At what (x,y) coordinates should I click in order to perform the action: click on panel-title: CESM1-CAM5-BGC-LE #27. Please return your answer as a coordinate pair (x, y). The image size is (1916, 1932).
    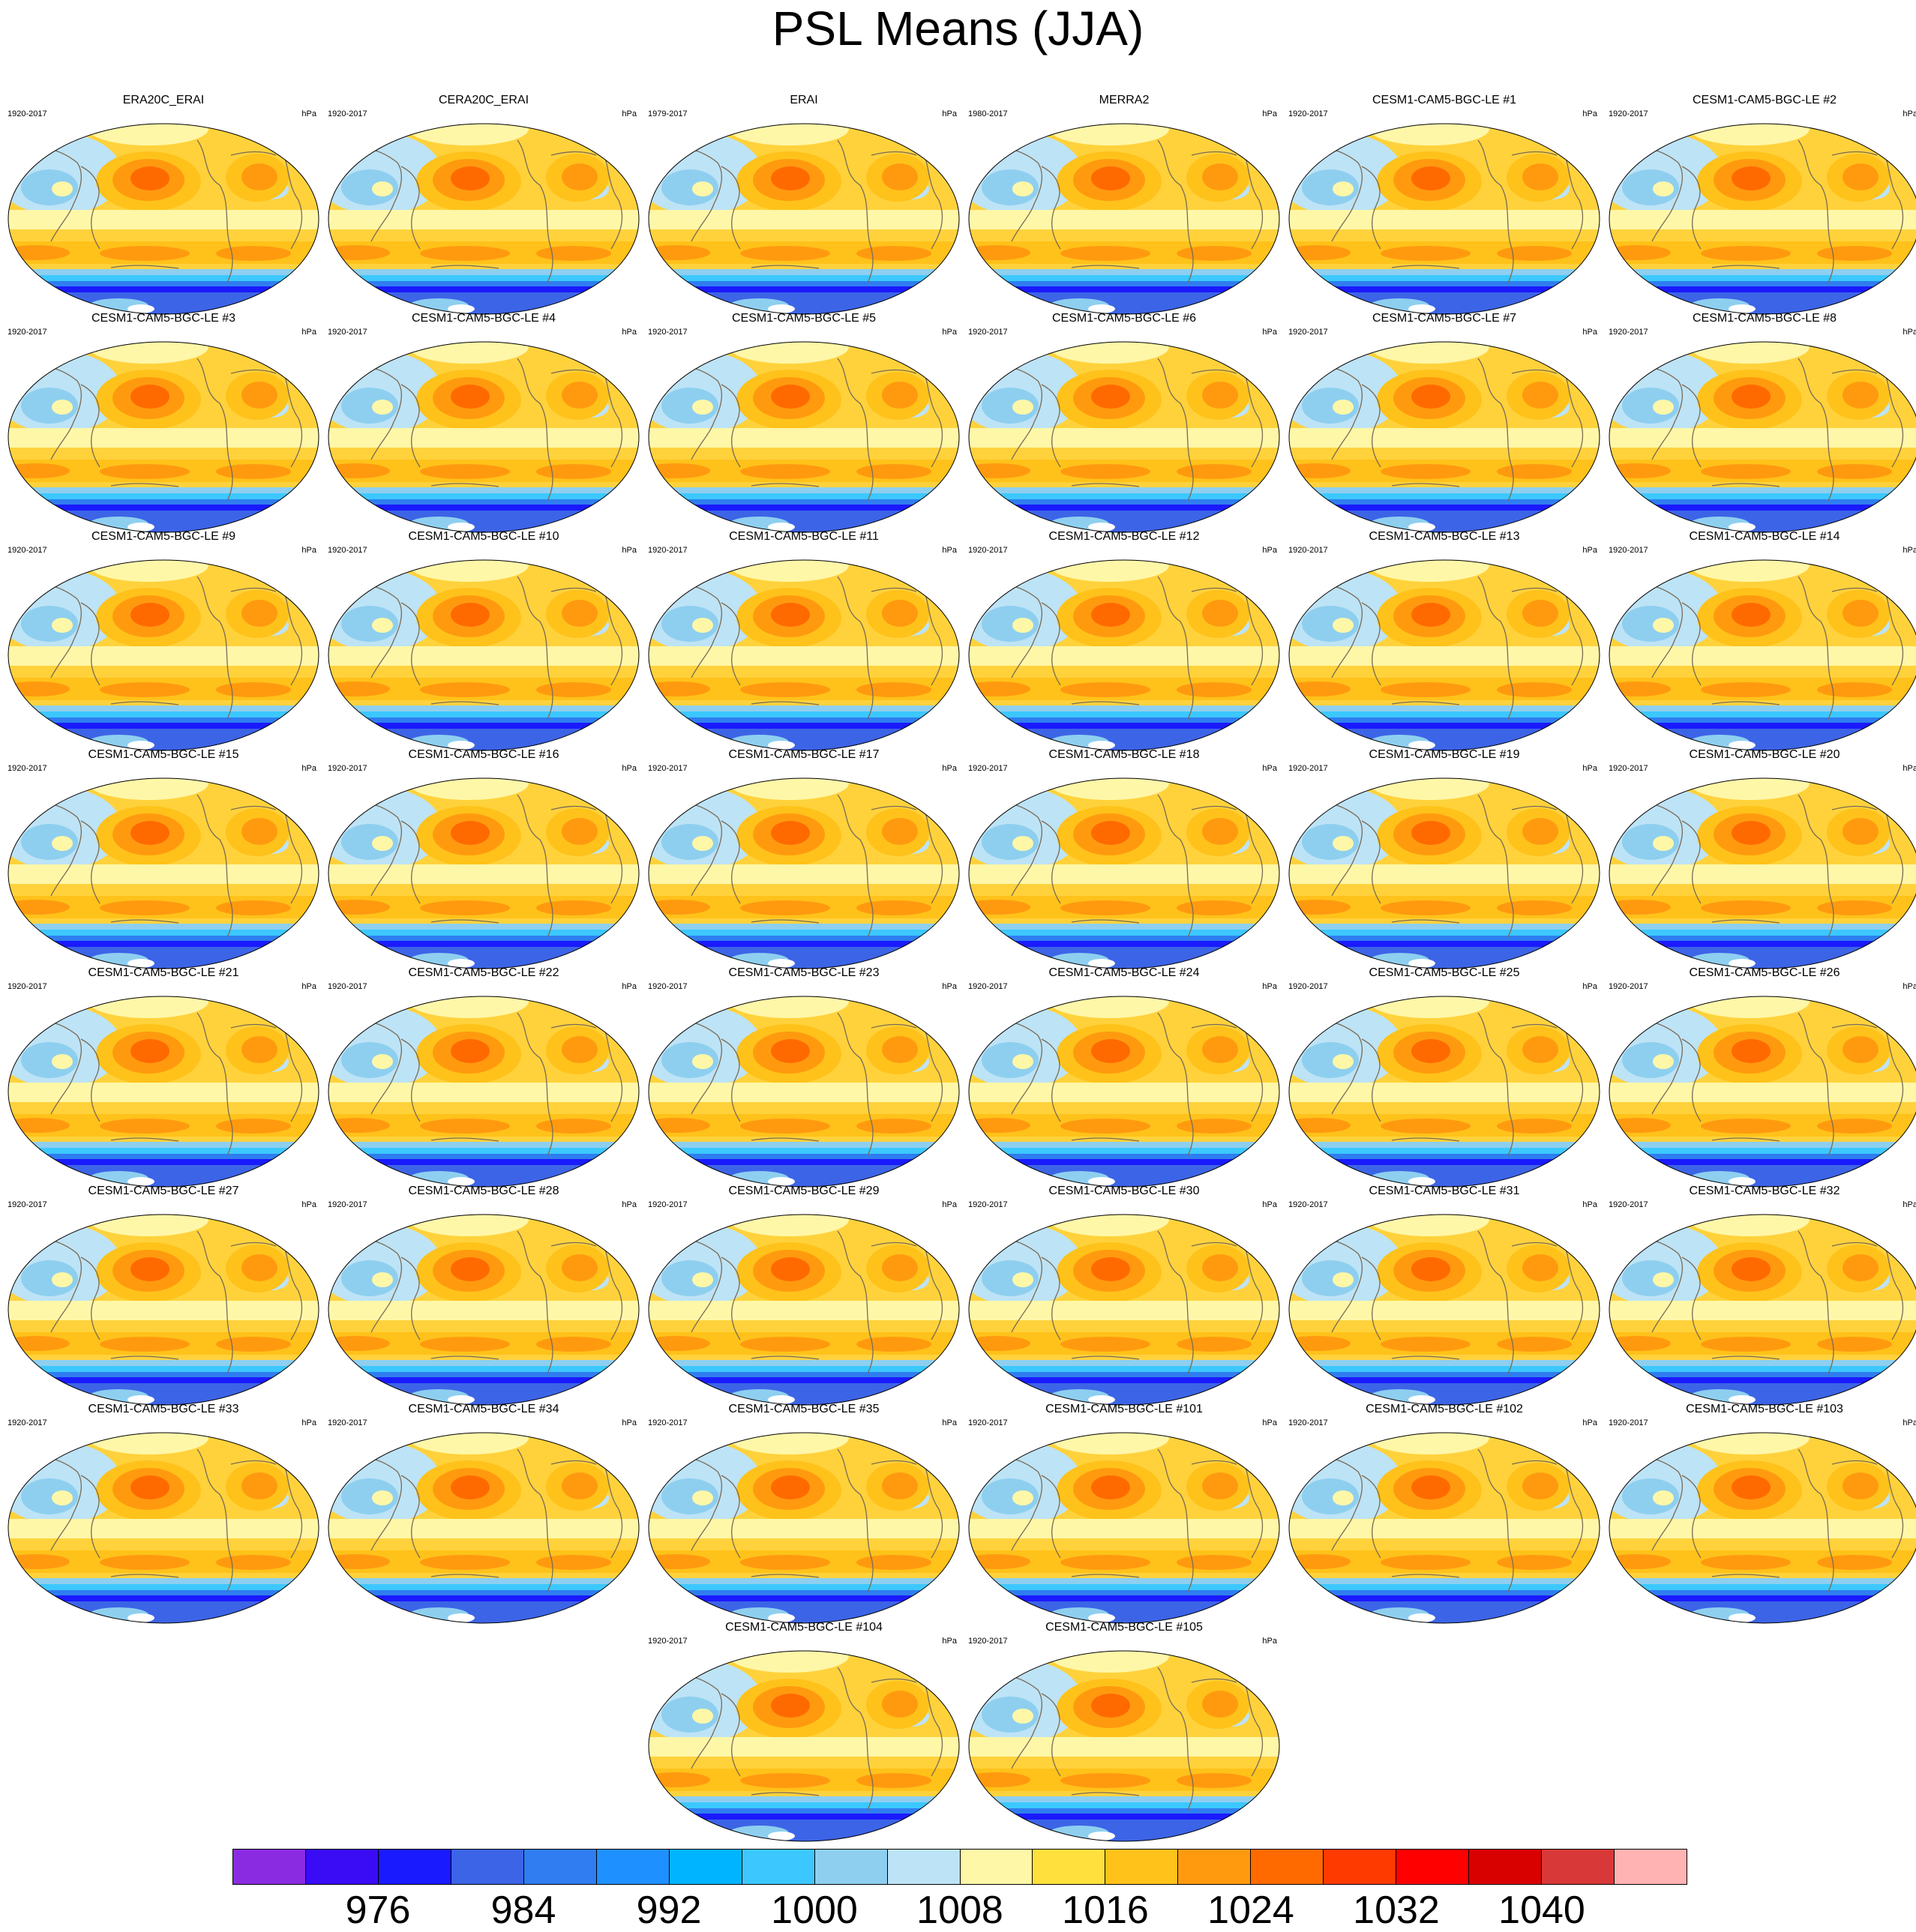
    Looking at the image, I should click on (163, 1191).